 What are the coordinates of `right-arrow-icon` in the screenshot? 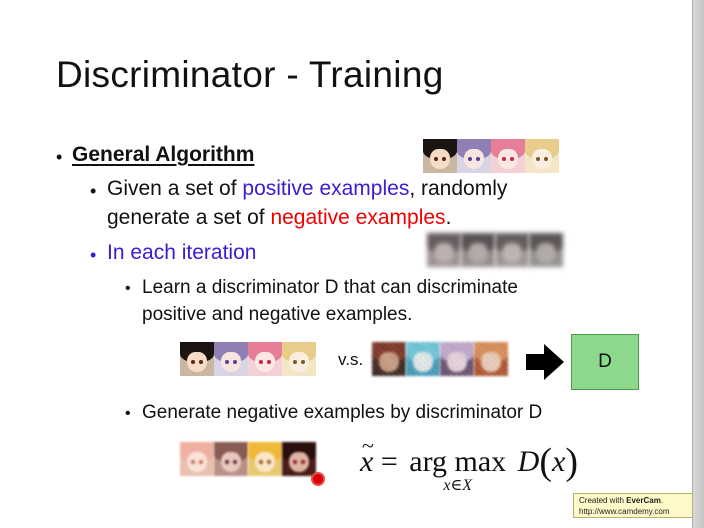 It's located at (535, 362).